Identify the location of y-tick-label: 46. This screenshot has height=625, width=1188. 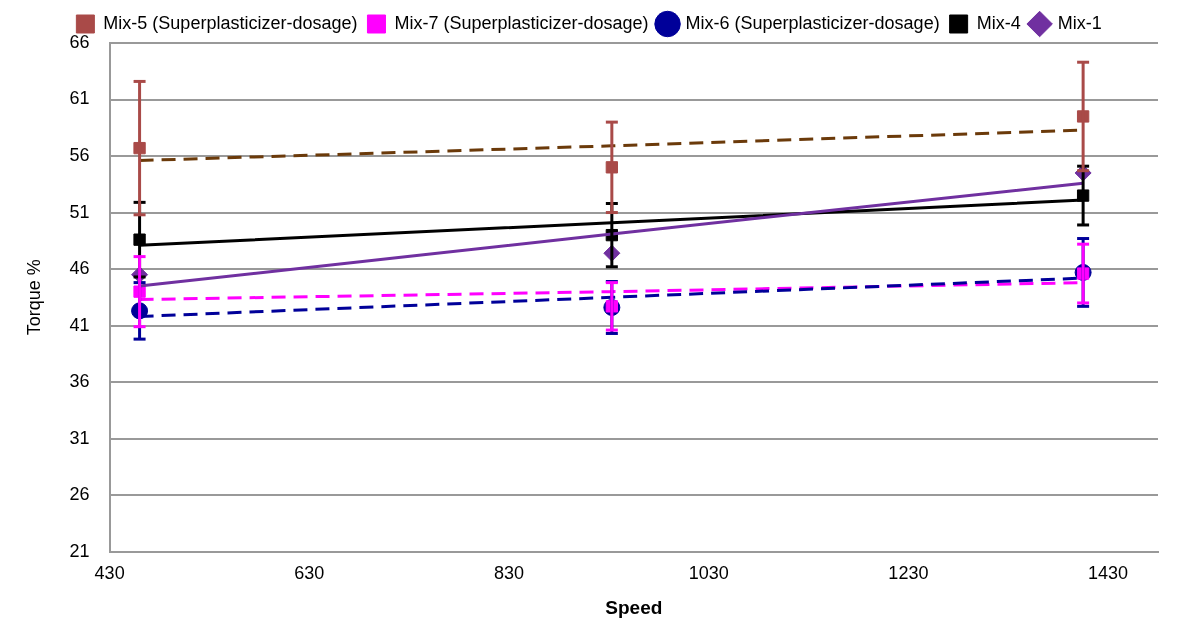
(79, 268).